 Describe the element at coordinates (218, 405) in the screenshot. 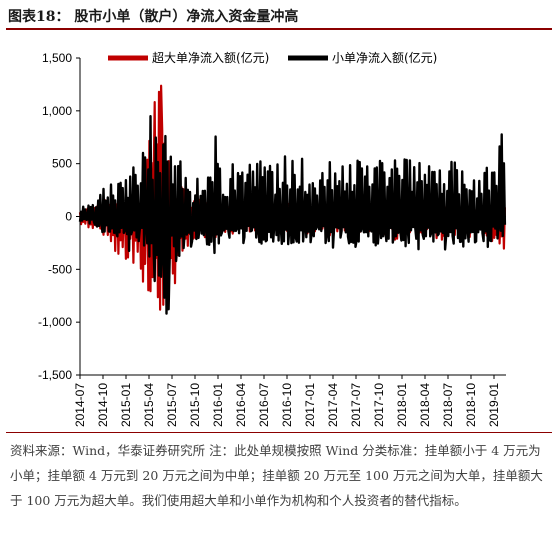

I see `x-tick-label: 2016-01` at that location.